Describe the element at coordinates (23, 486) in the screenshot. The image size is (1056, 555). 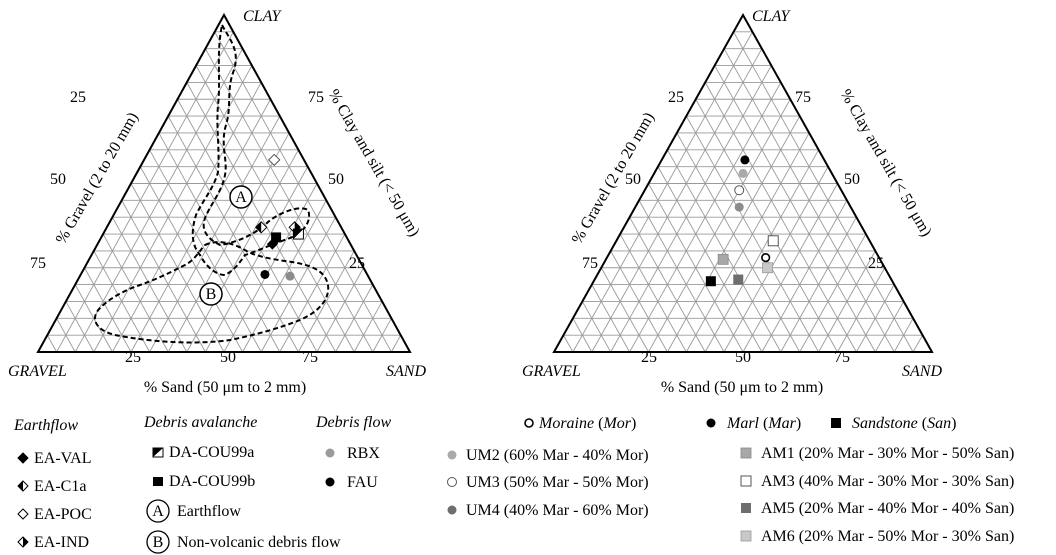
I see `diamond-half-left-icon` at that location.